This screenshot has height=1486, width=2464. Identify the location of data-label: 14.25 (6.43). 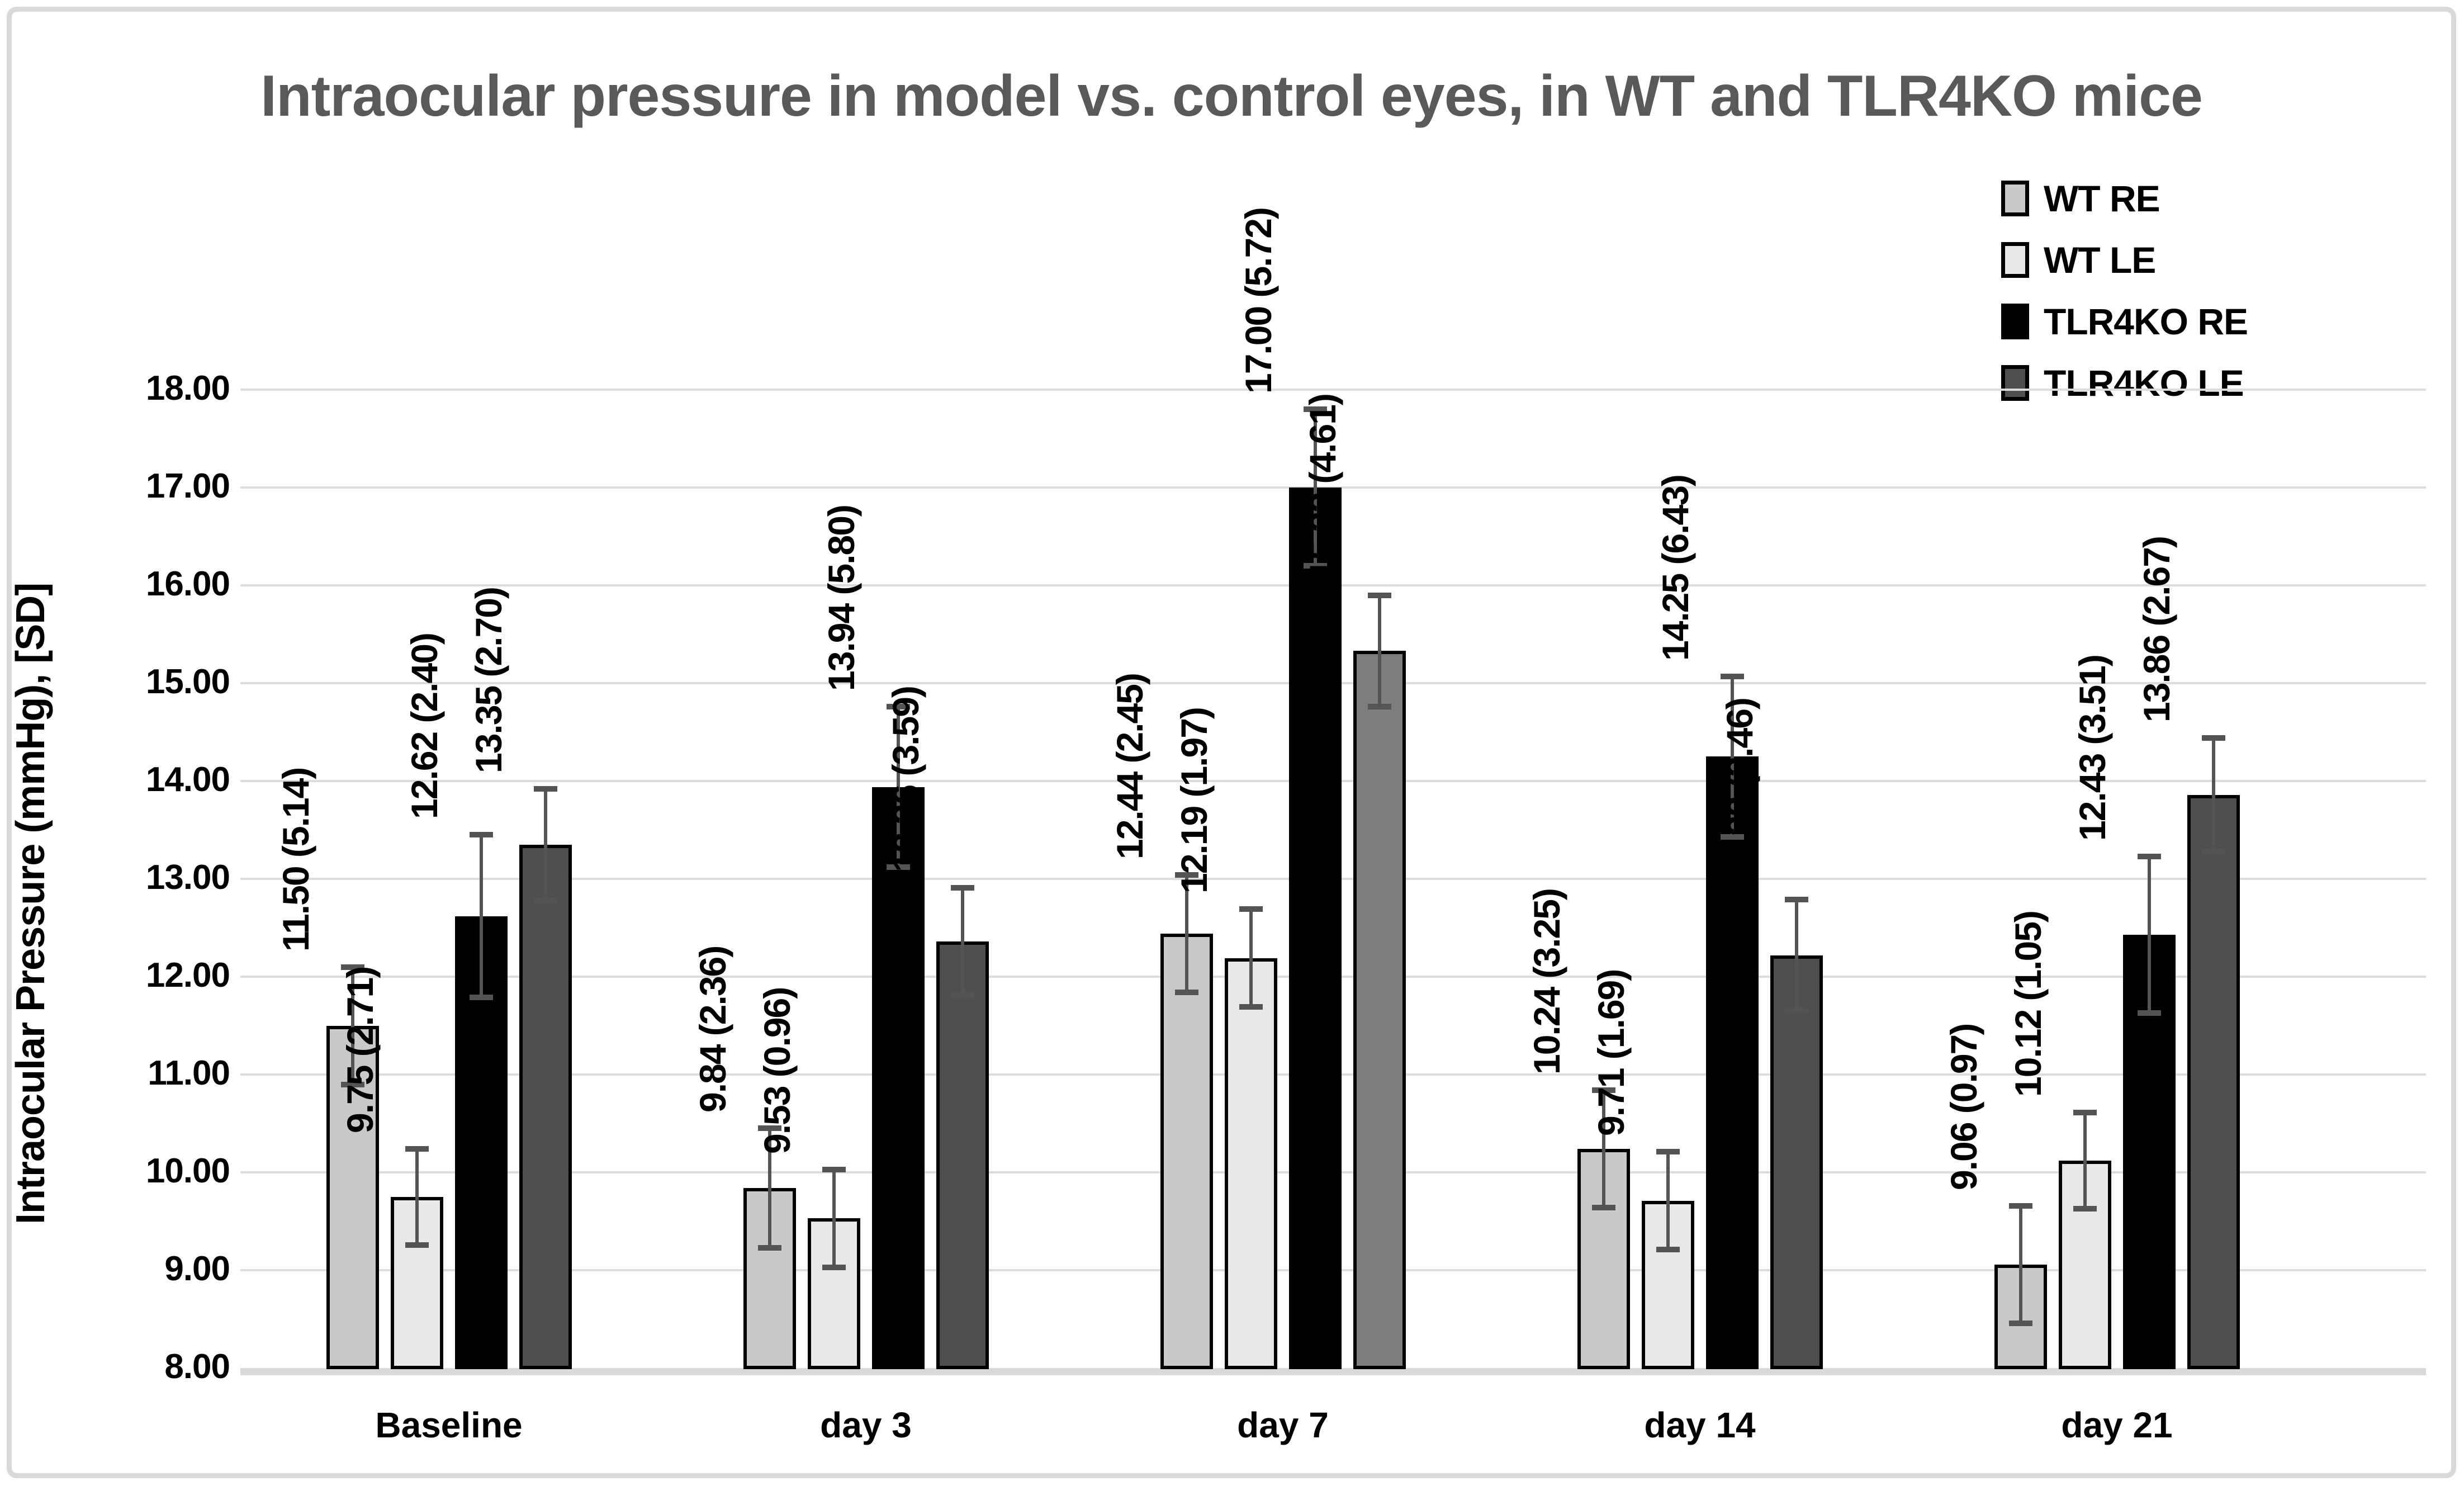
(1675, 568).